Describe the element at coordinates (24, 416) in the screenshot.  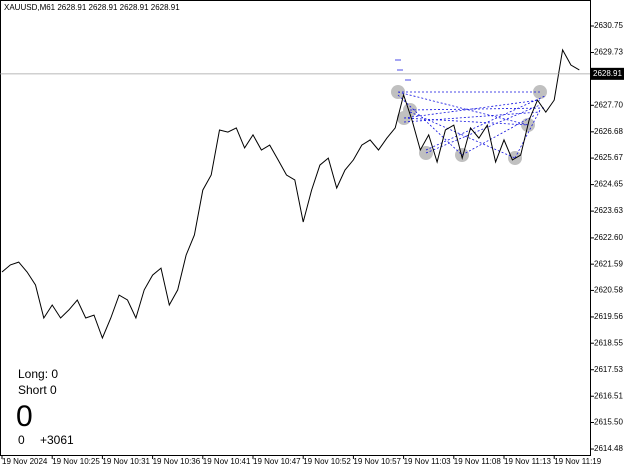
I see `big-count: 0` at that location.